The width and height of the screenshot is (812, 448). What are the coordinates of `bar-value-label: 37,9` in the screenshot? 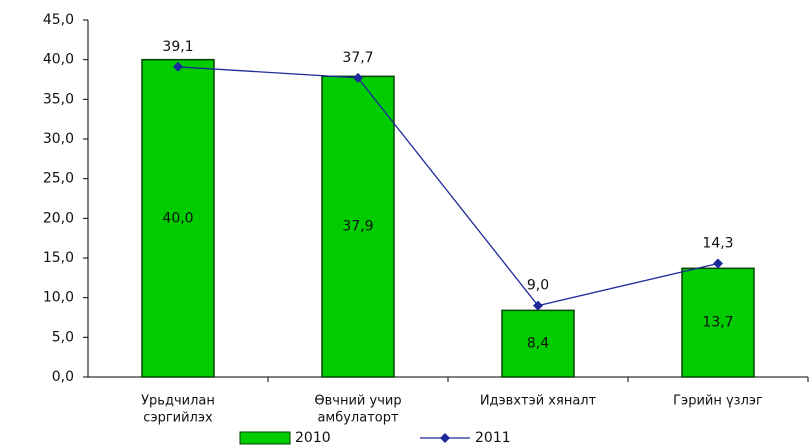 It's located at (357, 227).